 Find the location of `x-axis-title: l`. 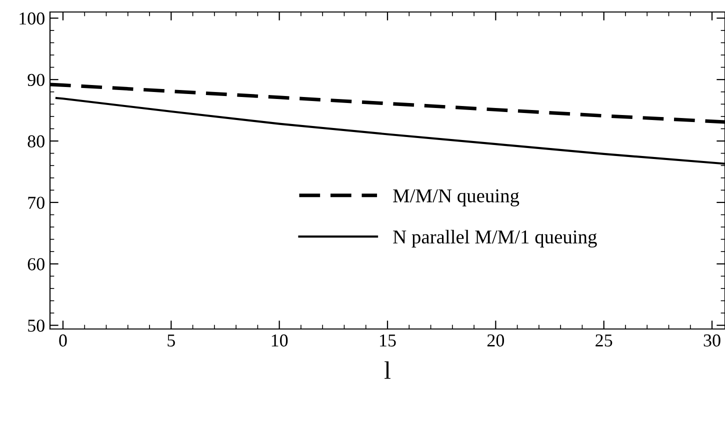

x-axis-title: l is located at coordinates (387, 370).